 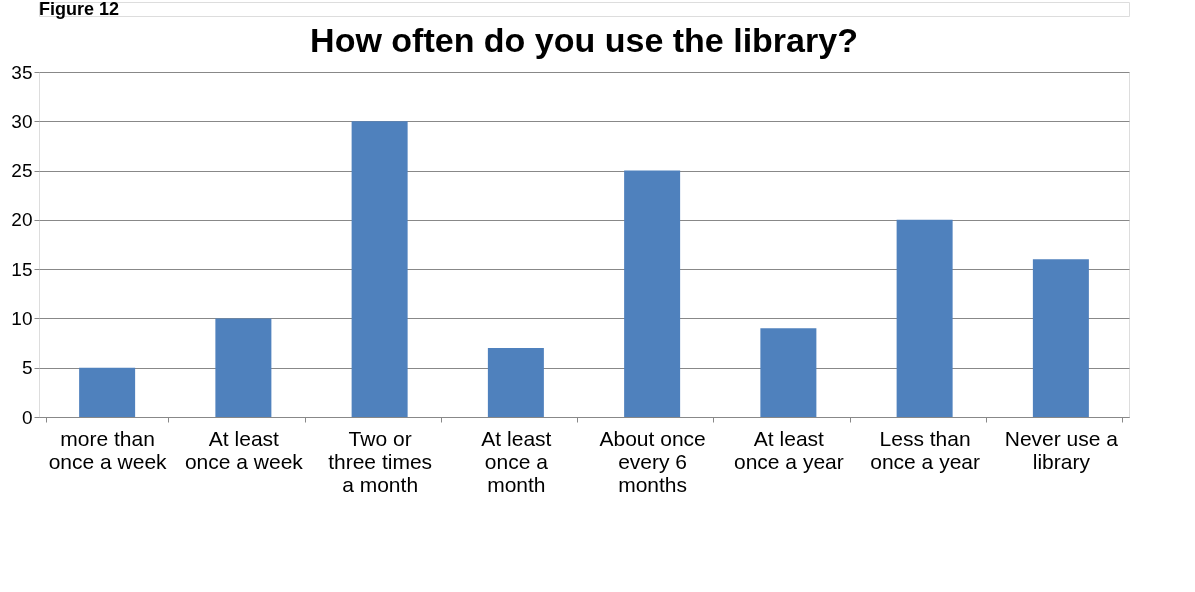 I want to click on caption: Figure 12, so click(x=79, y=9).